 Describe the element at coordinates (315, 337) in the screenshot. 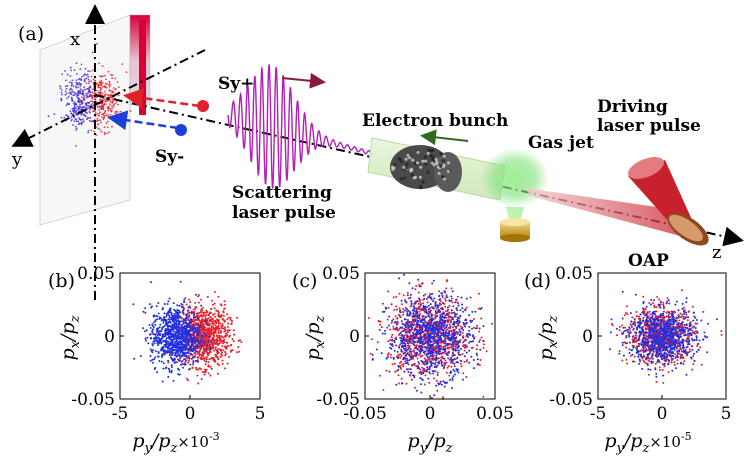

I see `y-axis-title: px/pz` at that location.